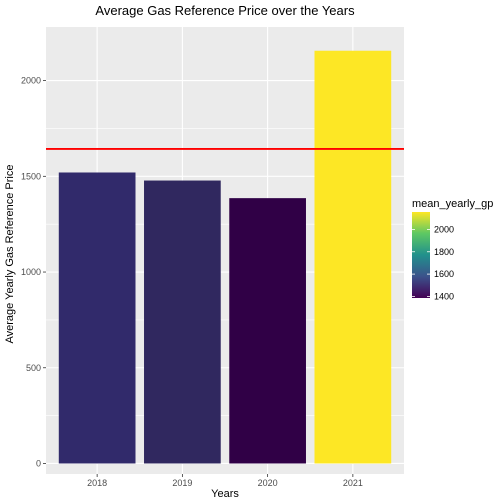 This screenshot has width=504, height=504. I want to click on legend-tick-label: 2000, so click(444, 229).